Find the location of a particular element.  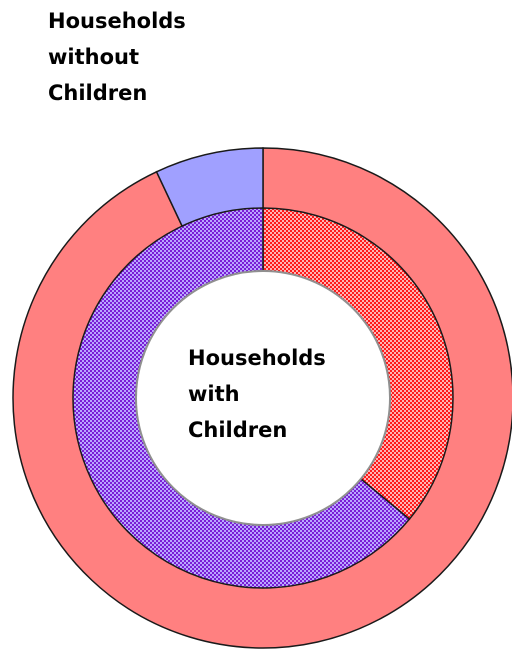

outer-ring-label-line-1: Households is located at coordinates (117, 21).